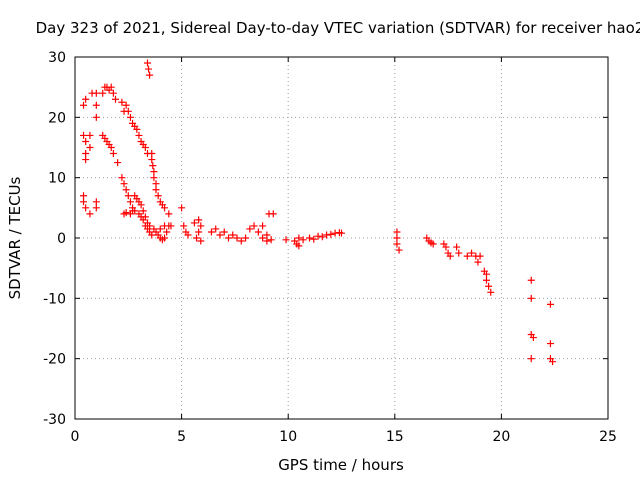 This screenshot has width=640, height=480. What do you see at coordinates (341, 465) in the screenshot?
I see `x-axis-label: GPS time / hours` at bounding box center [341, 465].